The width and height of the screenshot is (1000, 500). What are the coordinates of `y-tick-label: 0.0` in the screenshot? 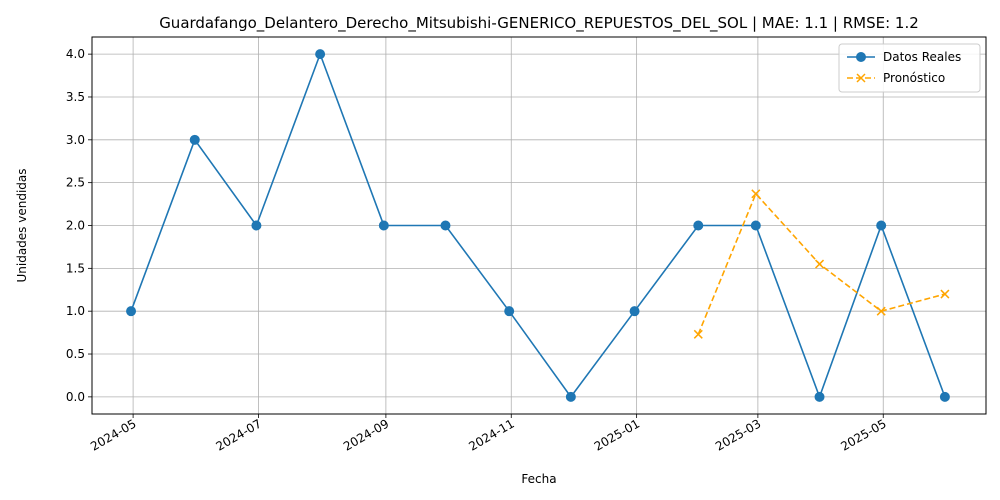 It's located at (75, 397).